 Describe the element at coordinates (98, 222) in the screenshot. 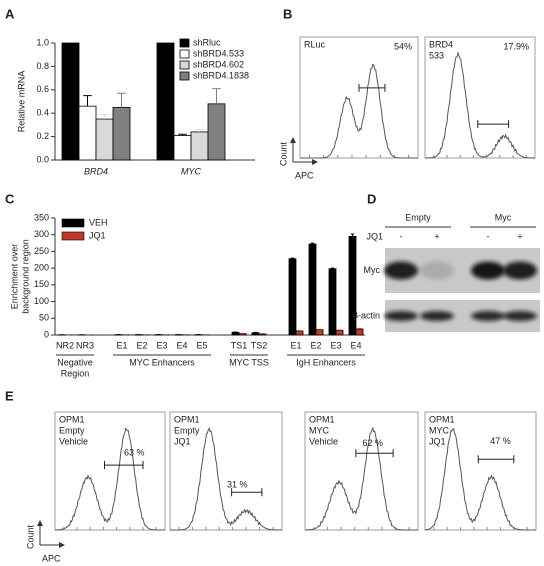

I see `legend-label: VEH` at that location.